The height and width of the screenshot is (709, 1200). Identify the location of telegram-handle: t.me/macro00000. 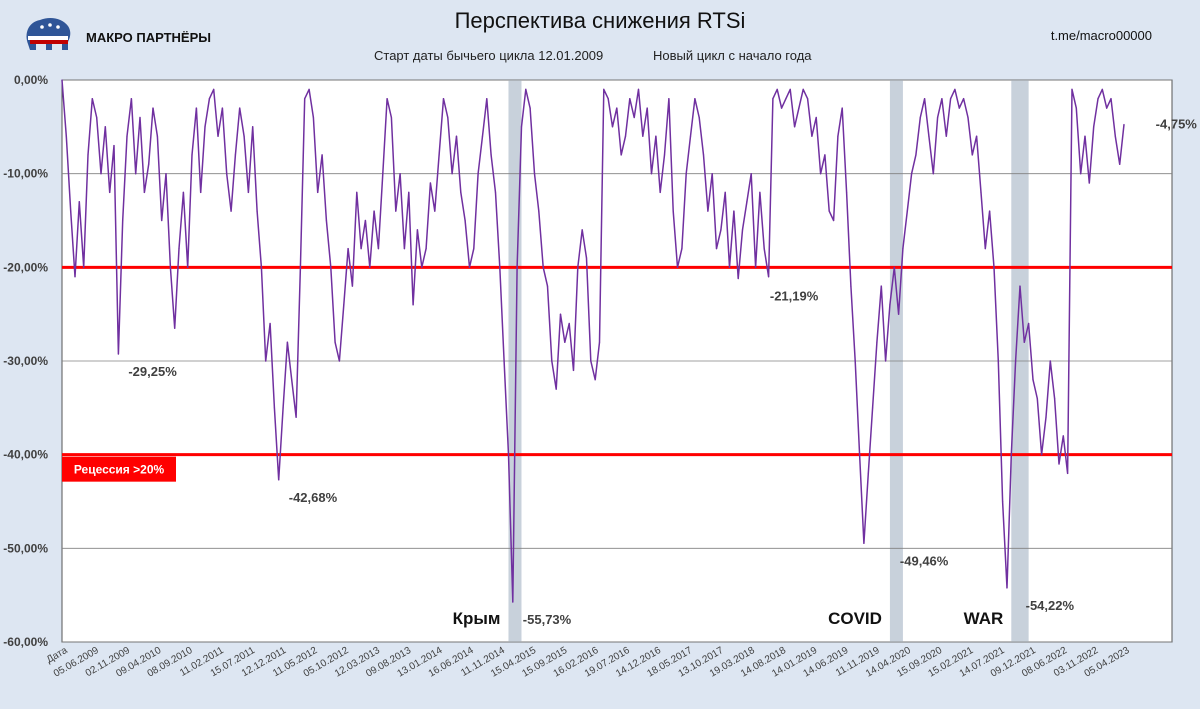
(1101, 35).